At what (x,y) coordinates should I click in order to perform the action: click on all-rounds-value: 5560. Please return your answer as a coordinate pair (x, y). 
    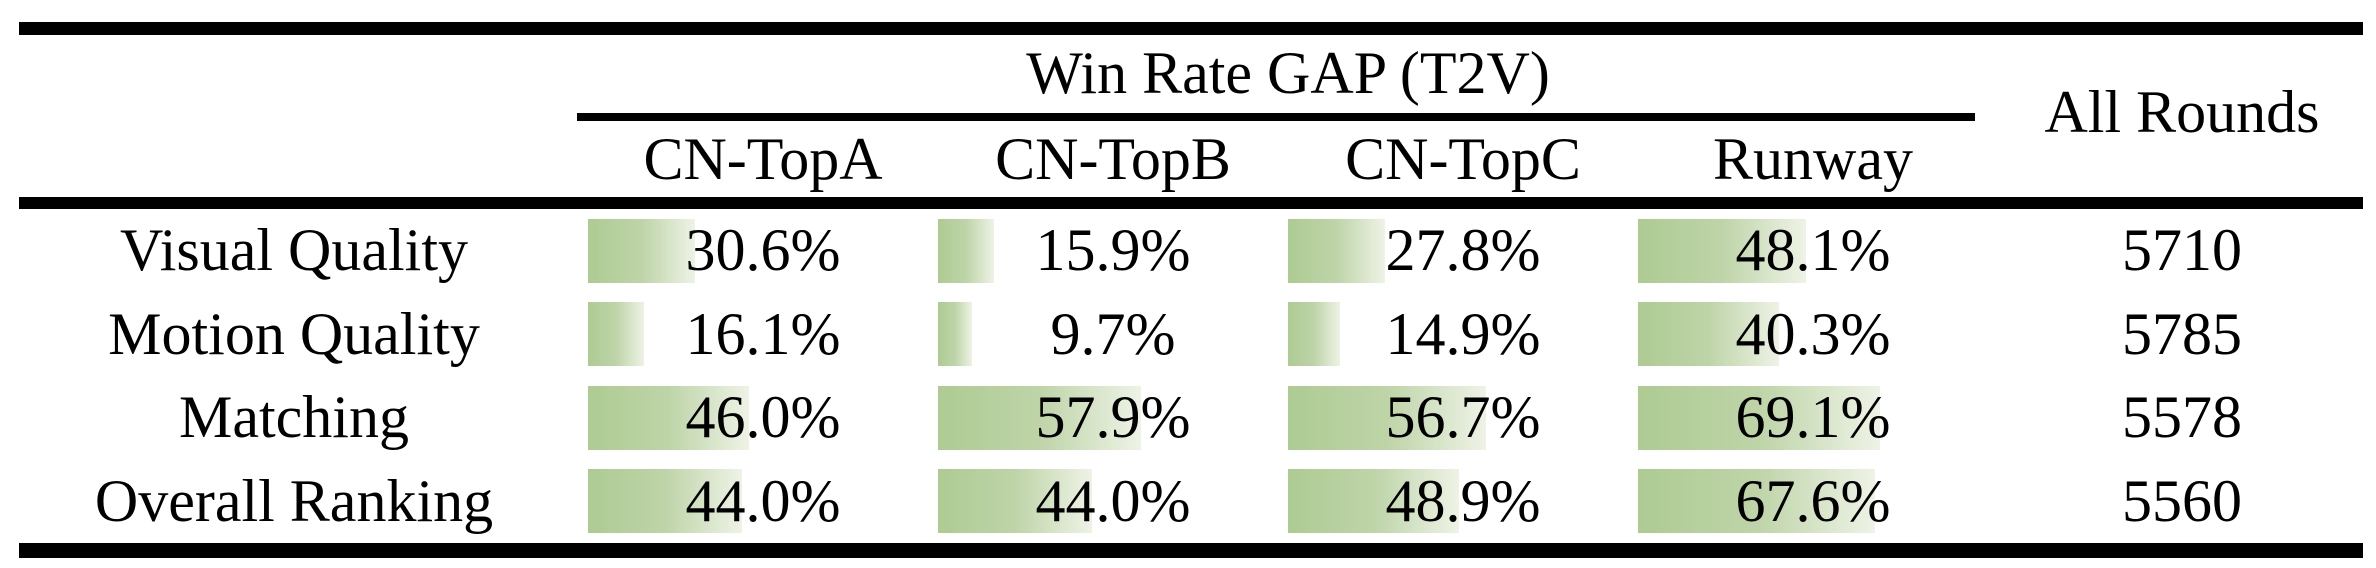
    Looking at the image, I should click on (2182, 500).